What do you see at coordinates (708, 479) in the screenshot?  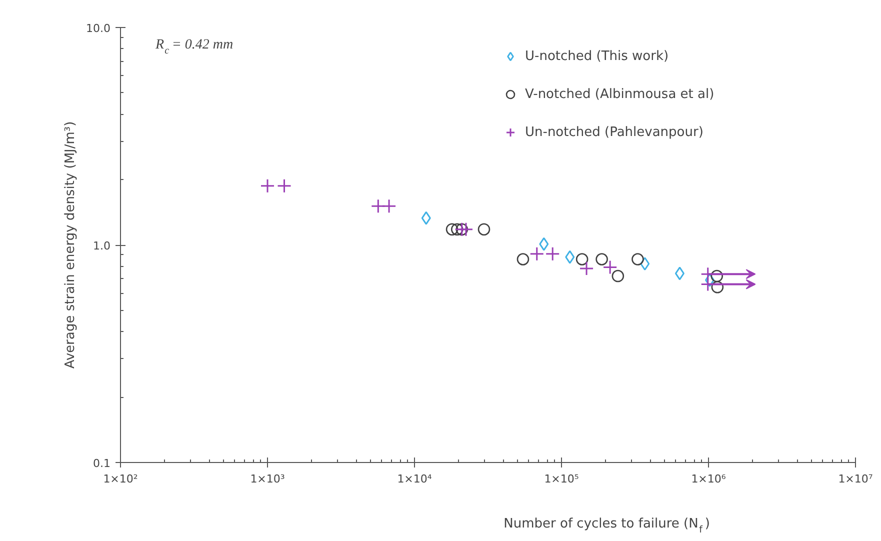 I see `x-tick-label: 1×10⁶` at bounding box center [708, 479].